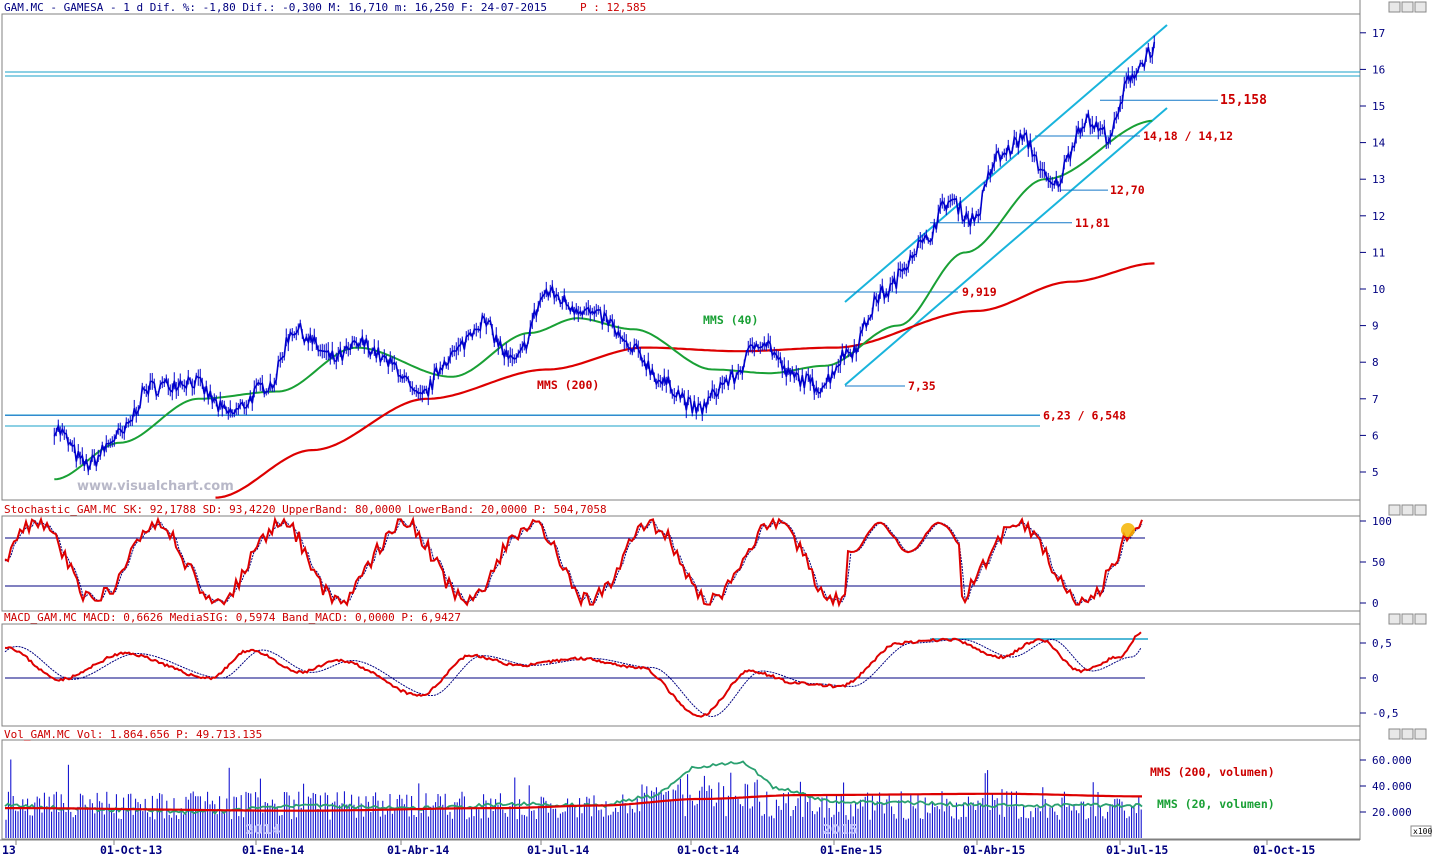 The height and width of the screenshot is (857, 1432). Describe the element at coordinates (851, 850) in the screenshot. I see `x-tick-label: 01-Ene-15` at that location.